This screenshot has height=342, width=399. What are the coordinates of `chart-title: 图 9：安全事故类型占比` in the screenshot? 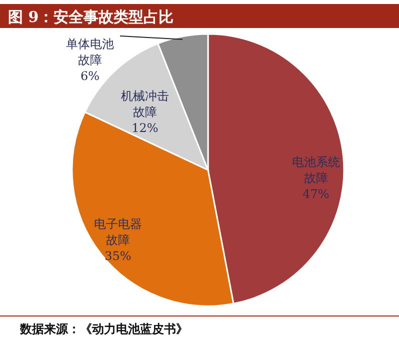 It's located at (91, 17).